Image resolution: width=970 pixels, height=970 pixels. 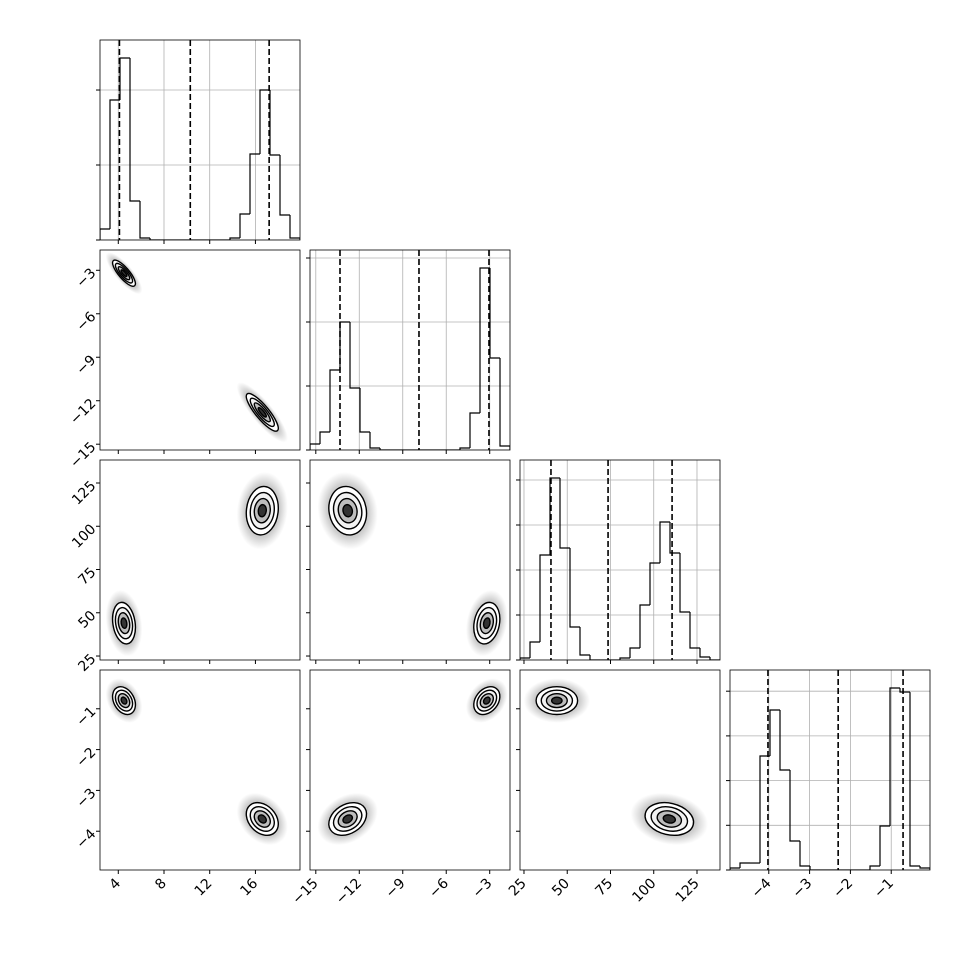 What do you see at coordinates (561, 888) in the screenshot?
I see `x-tick-label: 50` at bounding box center [561, 888].